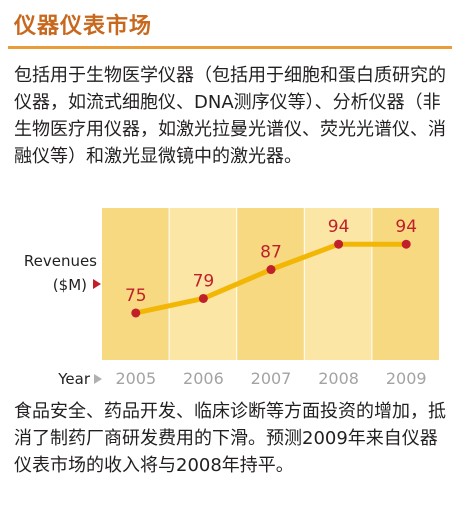 The height and width of the screenshot is (510, 460). I want to click on column-band-2008, so click(338, 284).